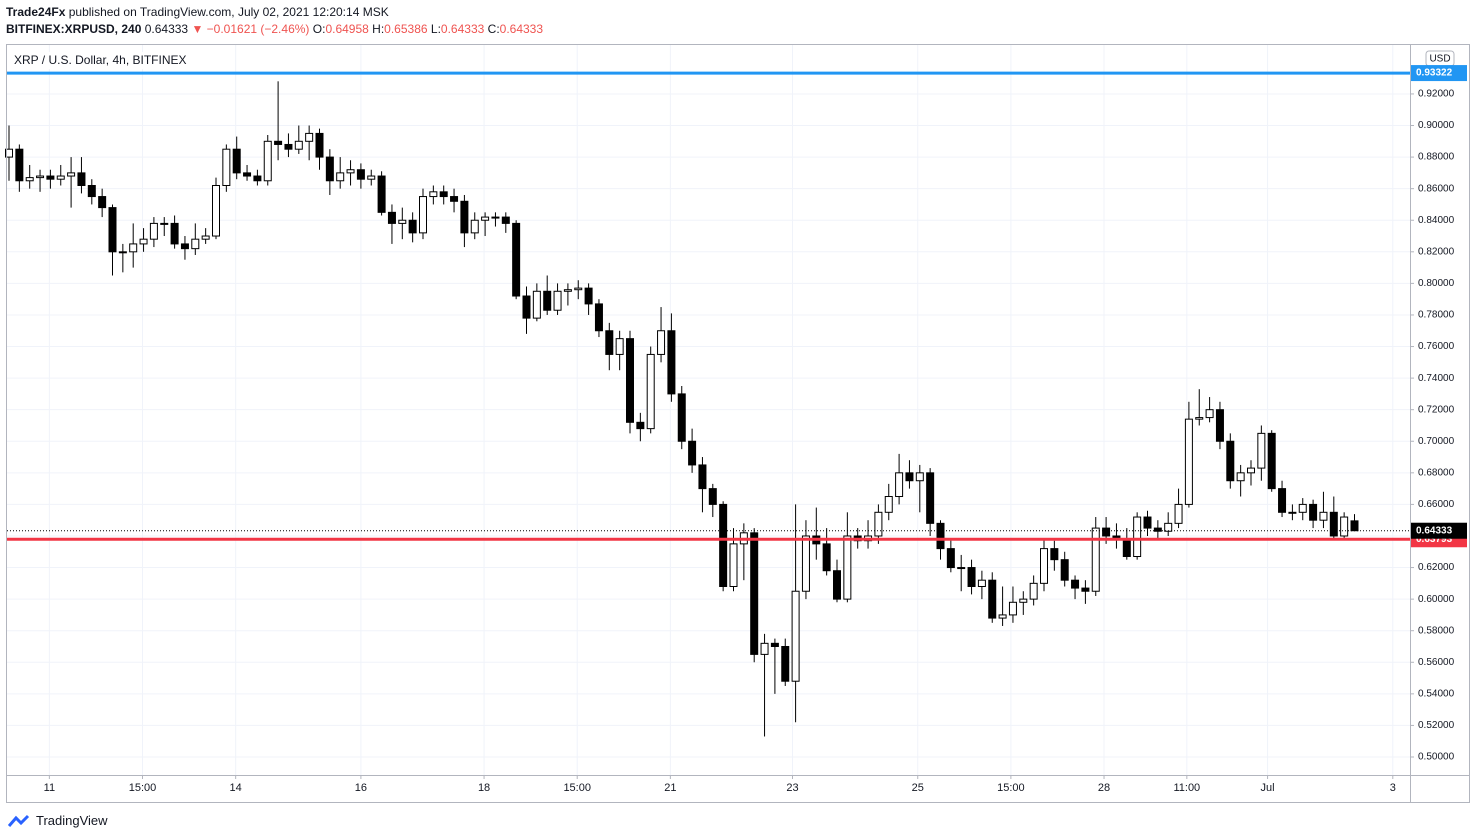 This screenshot has width=1475, height=840. I want to click on y-tick-label: 0.58000, so click(1436, 630).